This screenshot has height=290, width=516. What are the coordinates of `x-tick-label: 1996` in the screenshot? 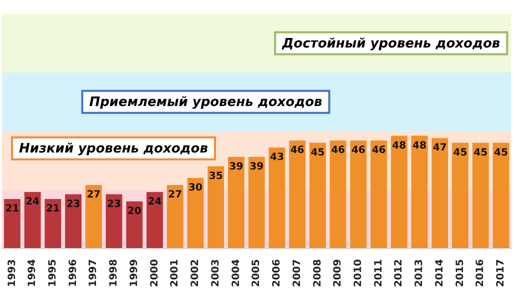 It's located at (73, 273).